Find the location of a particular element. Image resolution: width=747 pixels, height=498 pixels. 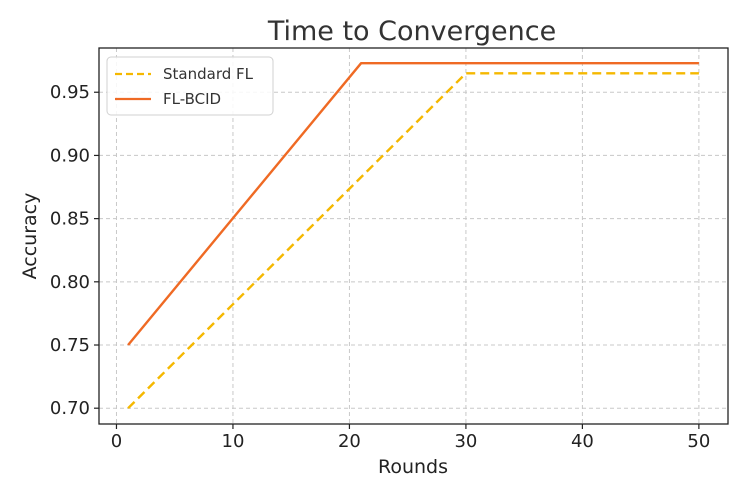

x-axis-ticks: 0 10 20 30 40 50 is located at coordinates (410, 438).